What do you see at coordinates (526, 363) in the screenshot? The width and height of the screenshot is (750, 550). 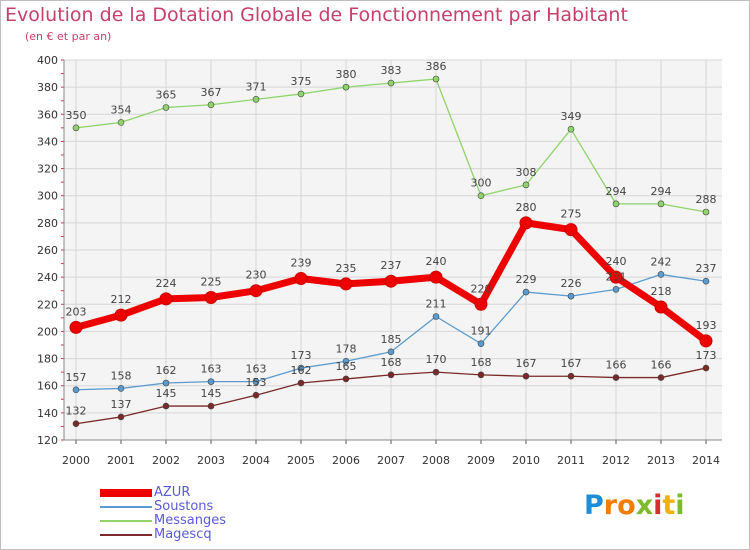 I see `data-label-magescq: 167` at bounding box center [526, 363].